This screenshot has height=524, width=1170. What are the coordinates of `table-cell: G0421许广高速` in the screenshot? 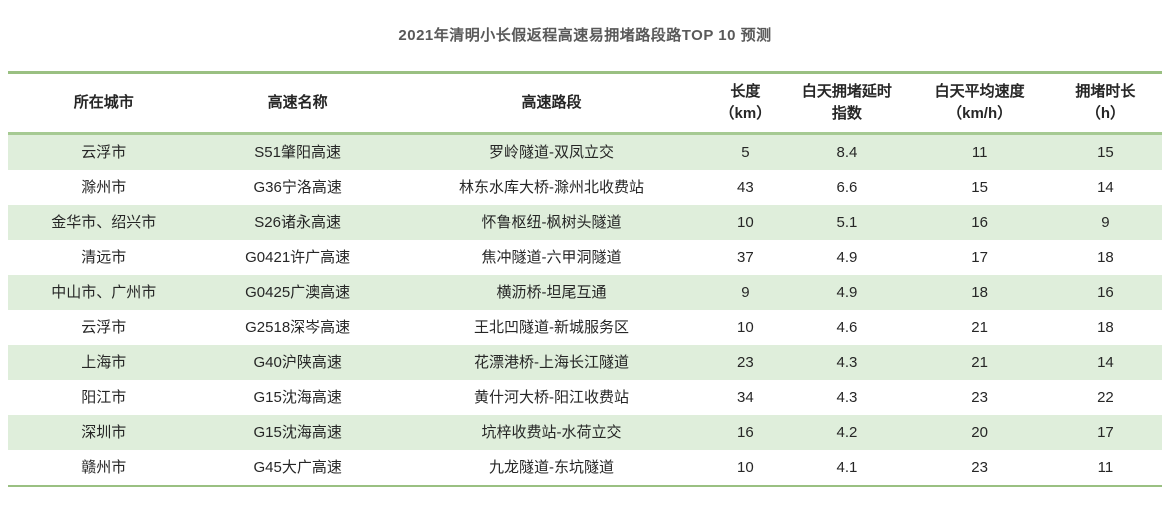 It's located at (298, 257).